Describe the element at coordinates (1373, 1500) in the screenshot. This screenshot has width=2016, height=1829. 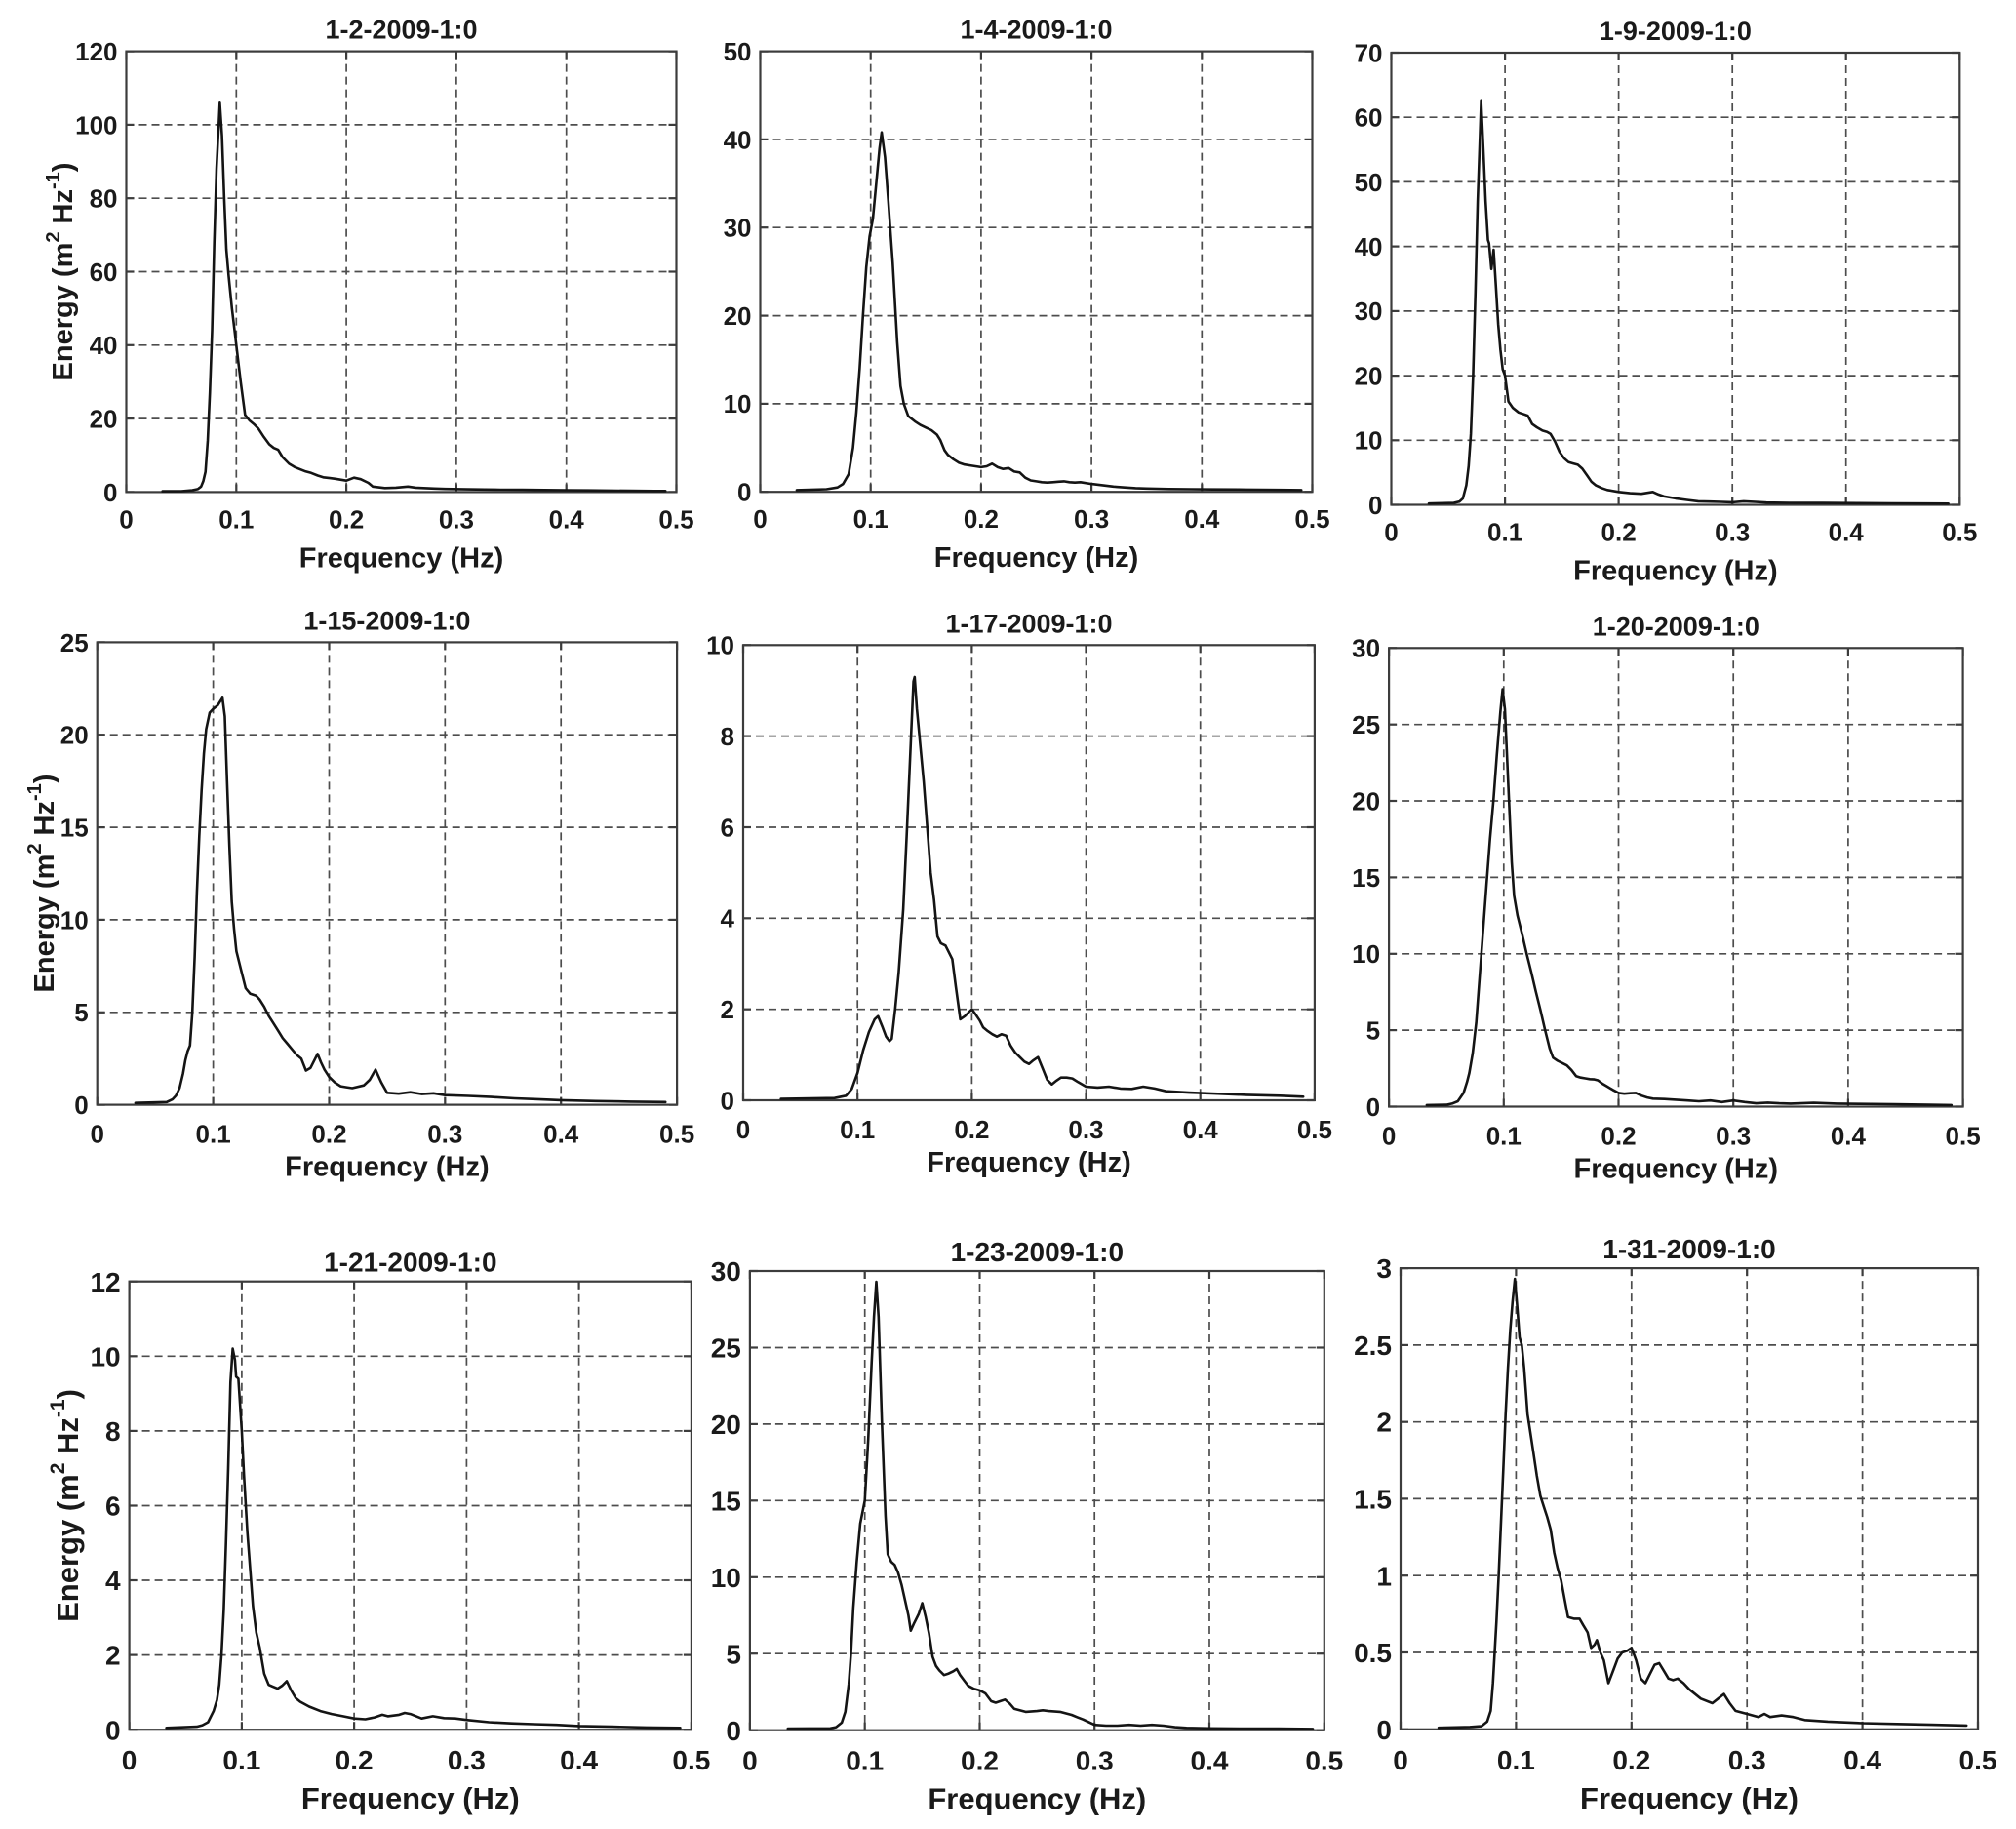
I see `svg-text: 1.5` at that location.